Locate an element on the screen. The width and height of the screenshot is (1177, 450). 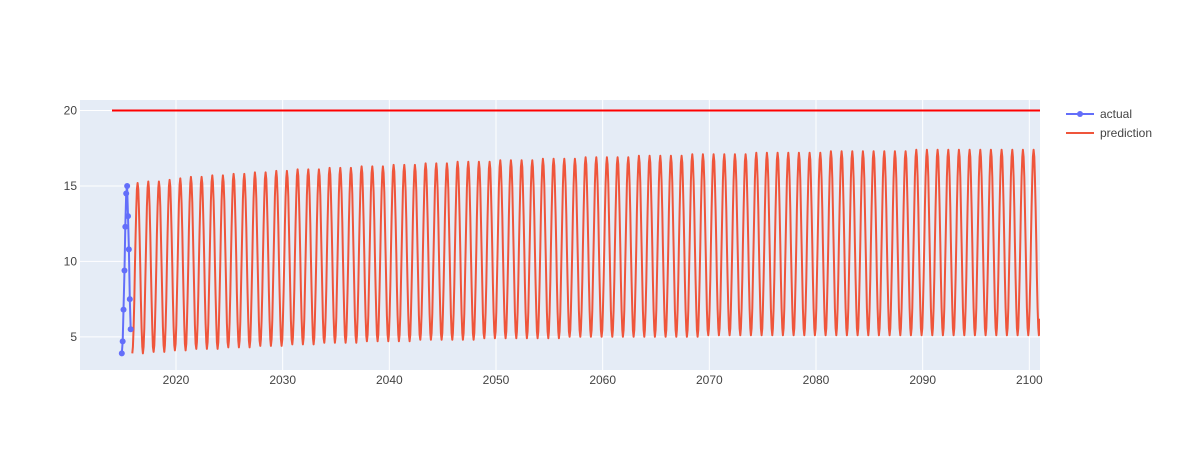
x-tick-label: 2060 is located at coordinates (602, 380).